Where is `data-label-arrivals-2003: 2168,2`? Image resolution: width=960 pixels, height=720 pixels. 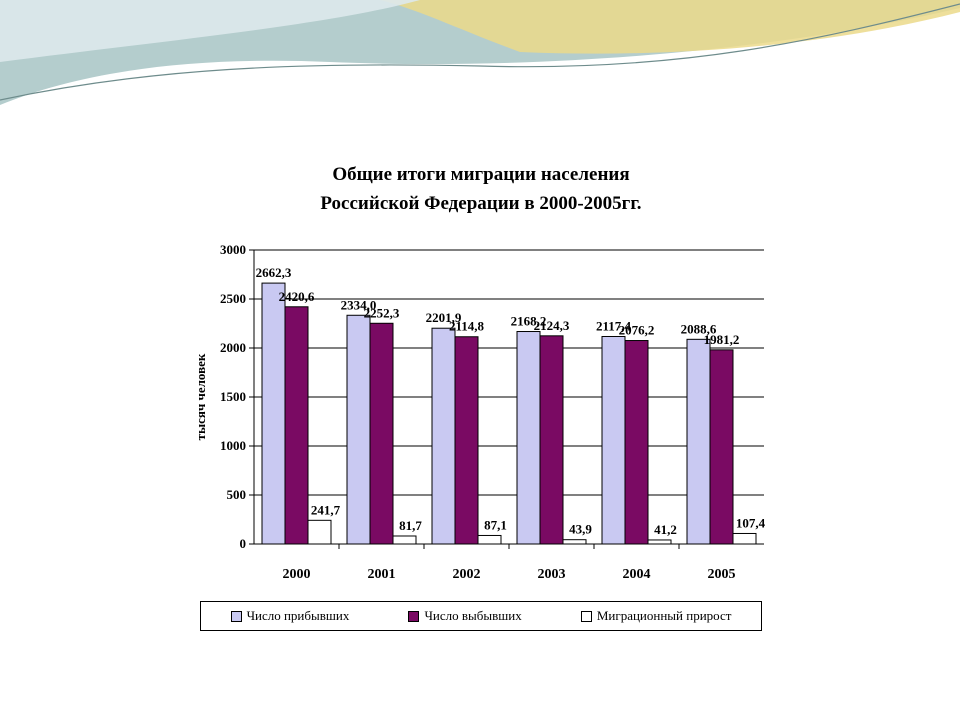 data-label-arrivals-2003: 2168,2 is located at coordinates (529, 321).